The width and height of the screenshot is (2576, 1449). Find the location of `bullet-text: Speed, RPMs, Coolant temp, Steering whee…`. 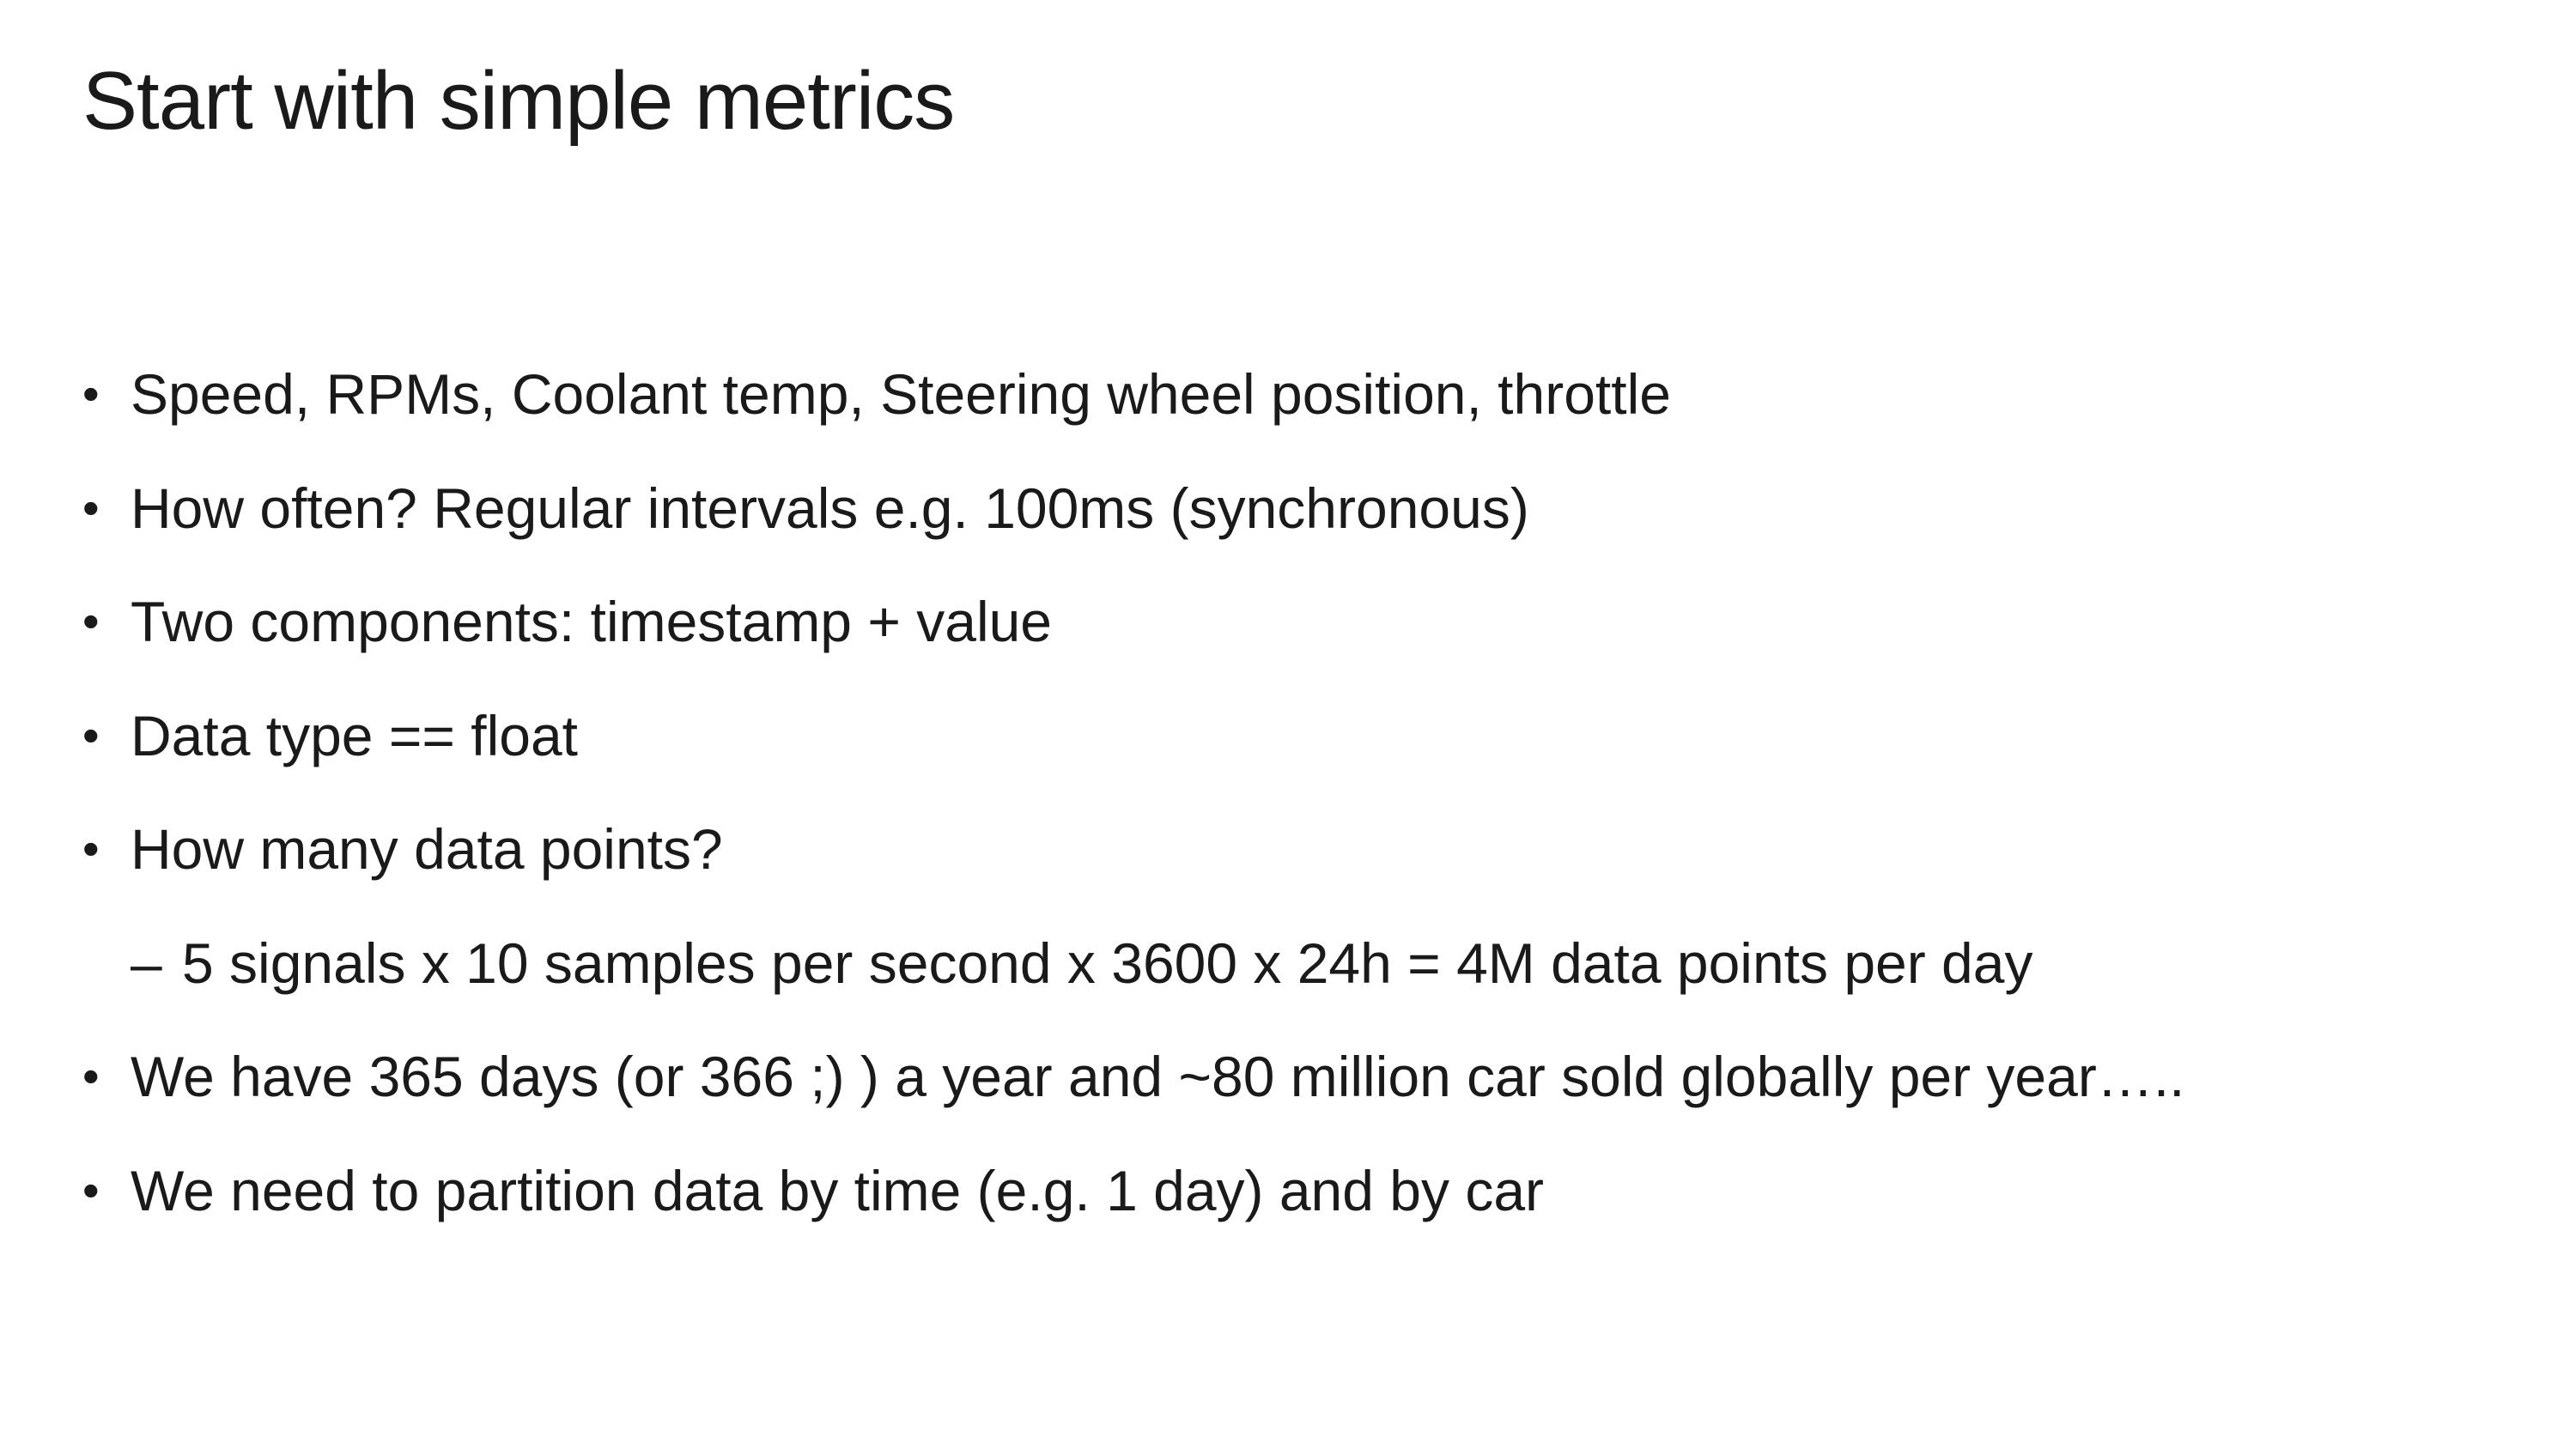

bullet-text: Speed, RPMs, Coolant temp, Steering whee… is located at coordinates (901, 394).